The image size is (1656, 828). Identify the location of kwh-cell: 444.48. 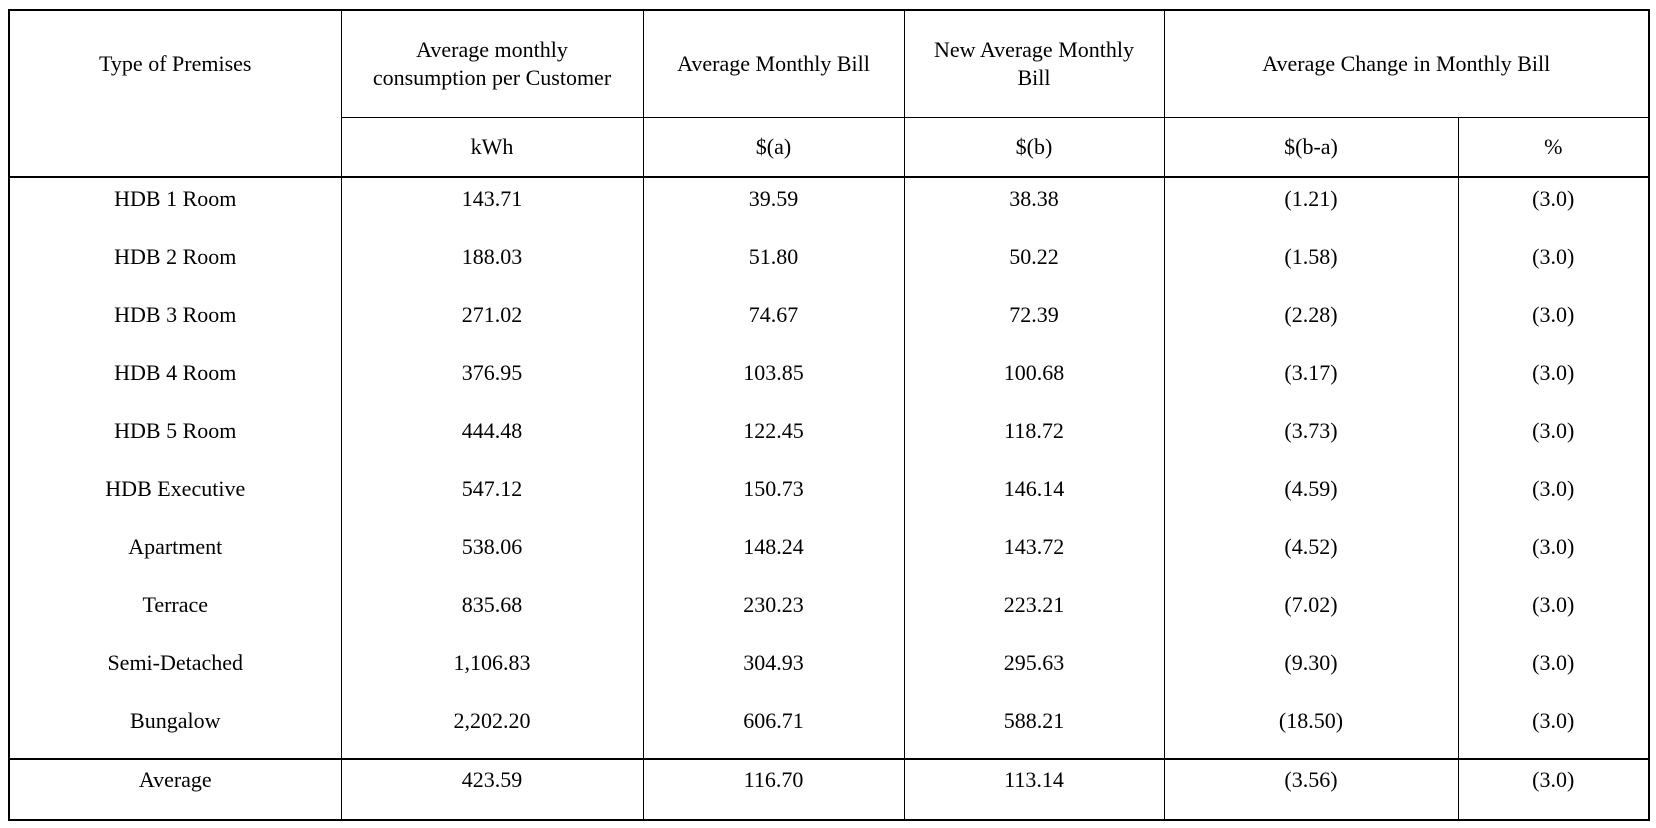
(492, 439).